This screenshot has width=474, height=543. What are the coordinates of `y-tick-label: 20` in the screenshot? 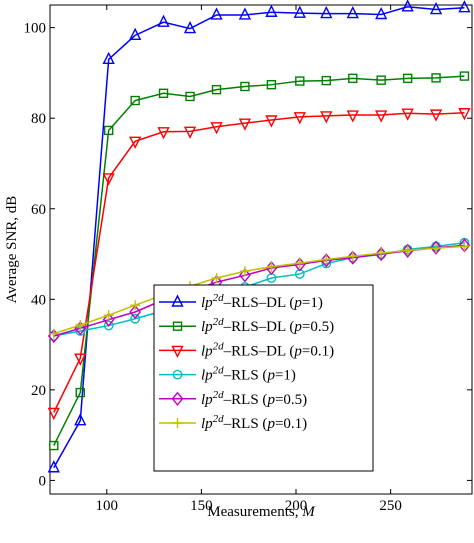 It's located at (38, 391).